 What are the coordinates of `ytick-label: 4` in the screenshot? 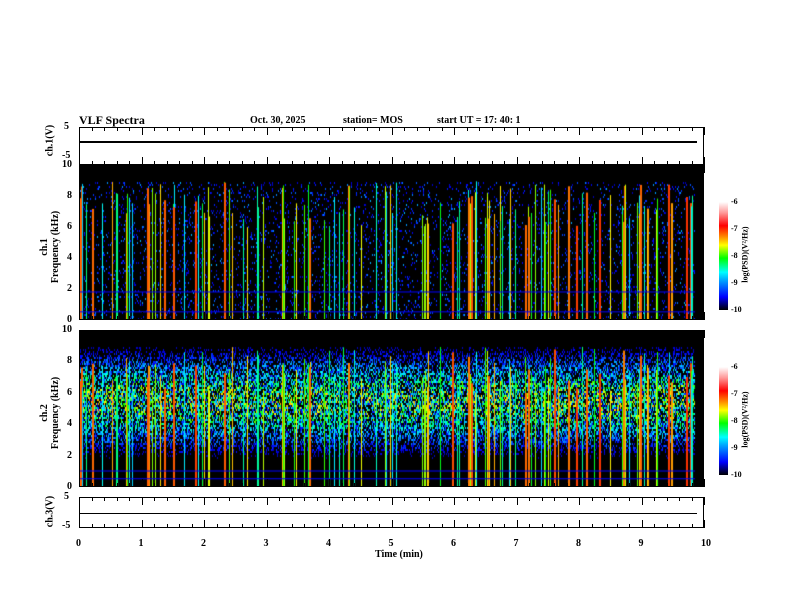 It's located at (69, 424).